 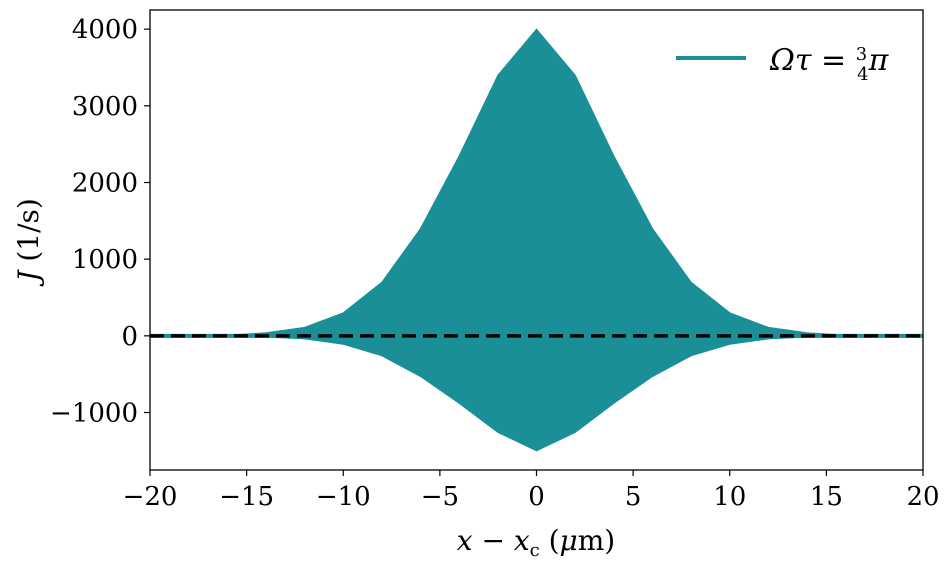 I want to click on legend-label: Ωτ = 3 4π, so click(x=829, y=64).